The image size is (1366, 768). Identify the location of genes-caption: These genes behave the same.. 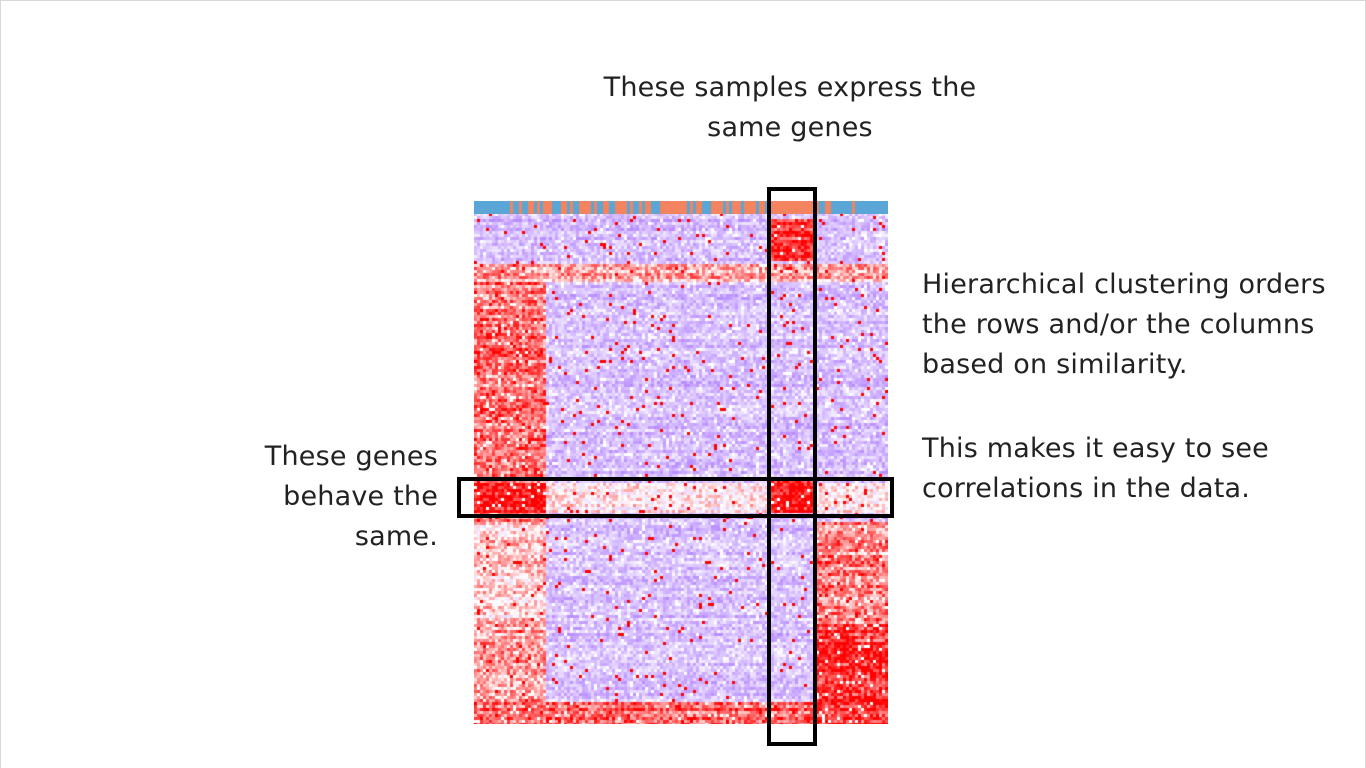
(335, 497).